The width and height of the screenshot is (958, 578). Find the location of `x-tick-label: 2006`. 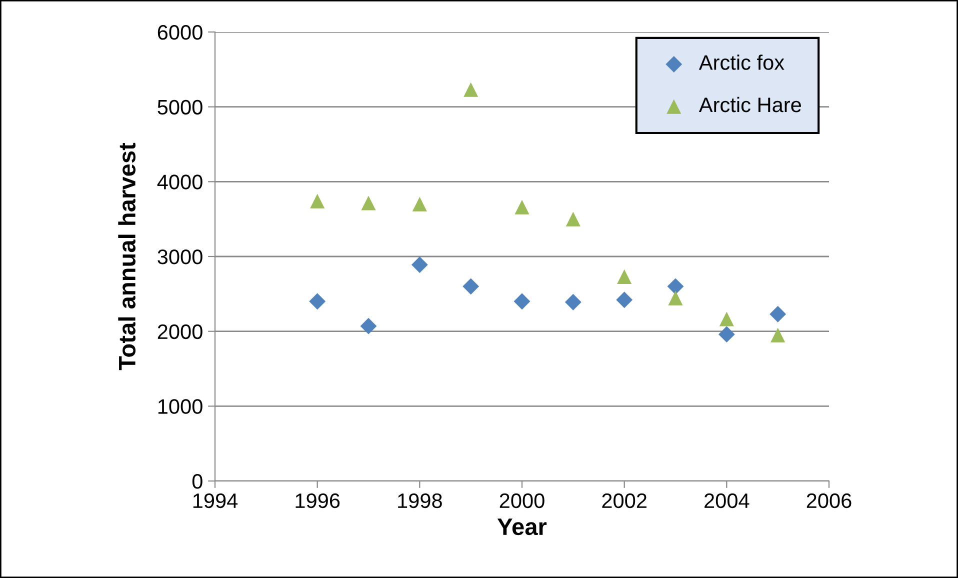

x-tick-label: 2006 is located at coordinates (829, 500).